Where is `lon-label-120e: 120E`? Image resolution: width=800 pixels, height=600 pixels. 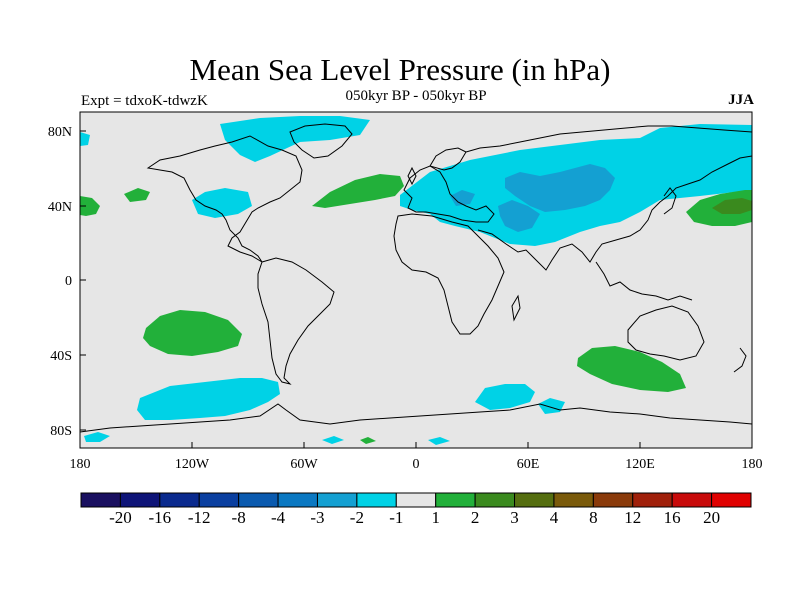 lon-label-120e: 120E is located at coordinates (640, 464).